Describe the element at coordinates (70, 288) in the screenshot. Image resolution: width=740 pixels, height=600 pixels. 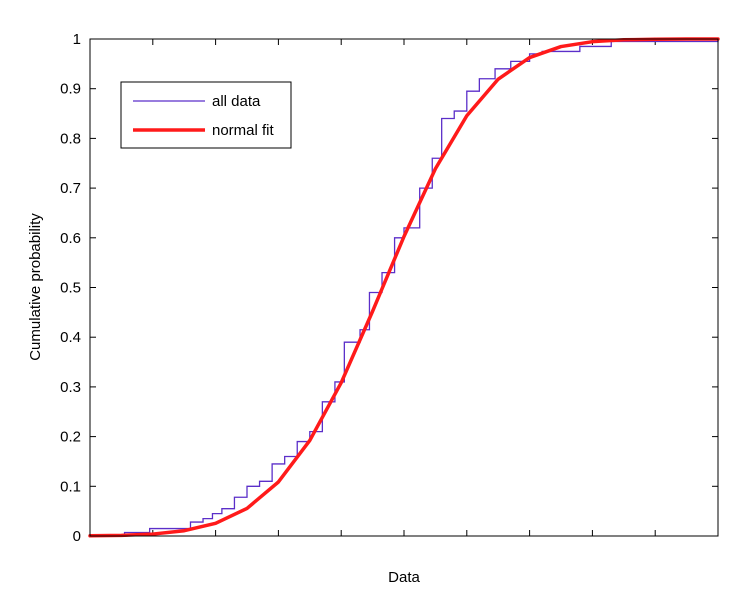
I see `y-tick-label: 0.5` at that location.